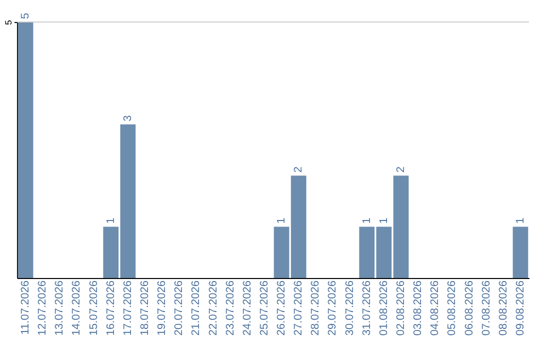 This screenshot has width=540, height=340. I want to click on x-tick-label: 12.07.2026, so click(42, 308).